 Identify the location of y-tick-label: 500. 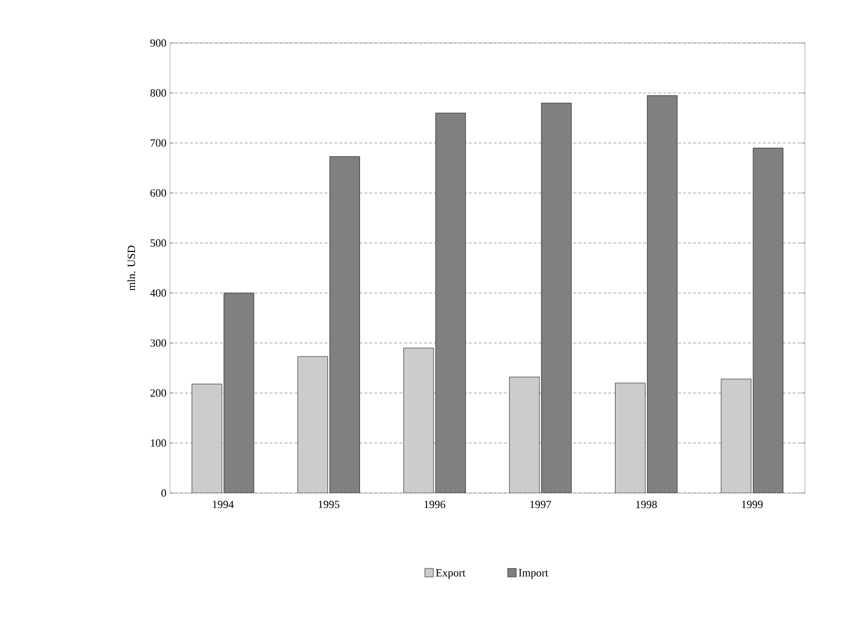
(158, 243).